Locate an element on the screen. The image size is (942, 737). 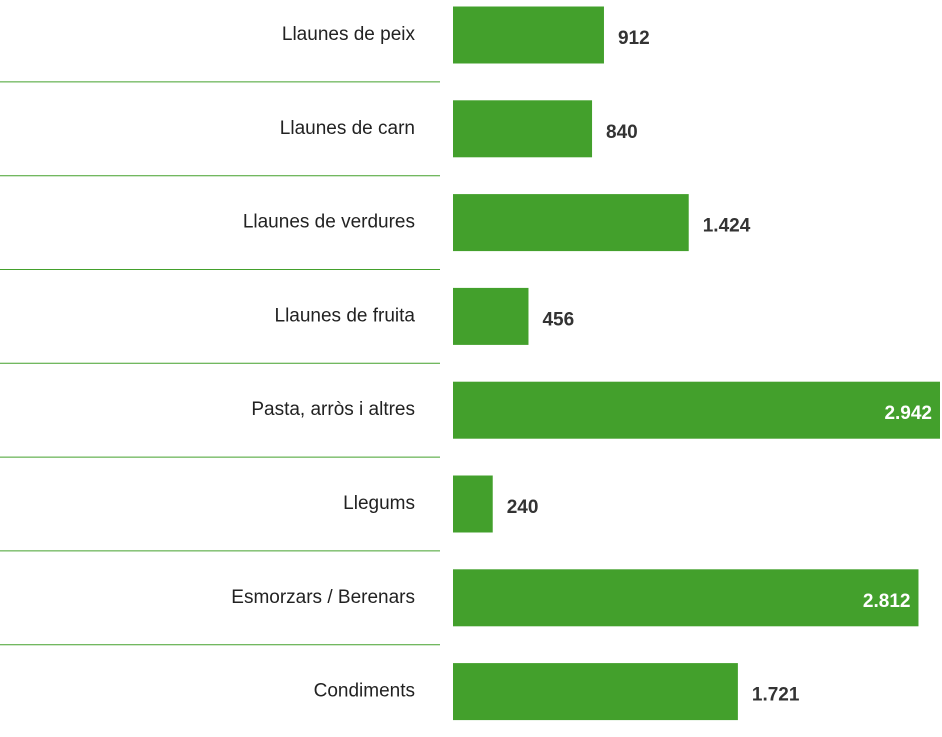
category-label: Condiments is located at coordinates (364, 691).